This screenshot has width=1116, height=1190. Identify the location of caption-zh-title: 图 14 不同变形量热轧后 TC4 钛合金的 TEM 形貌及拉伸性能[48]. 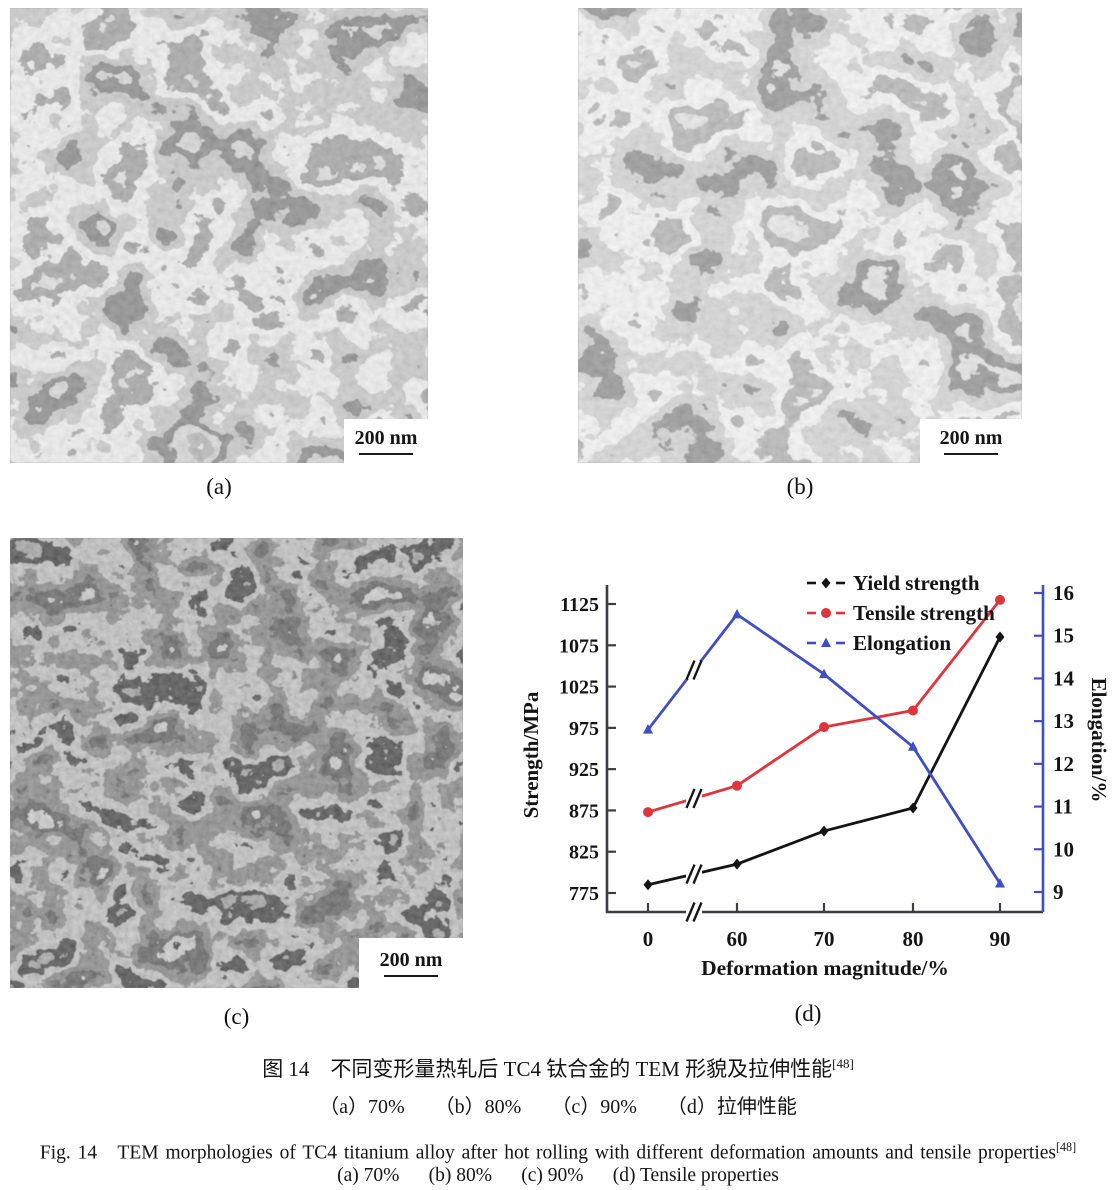
(558, 1066).